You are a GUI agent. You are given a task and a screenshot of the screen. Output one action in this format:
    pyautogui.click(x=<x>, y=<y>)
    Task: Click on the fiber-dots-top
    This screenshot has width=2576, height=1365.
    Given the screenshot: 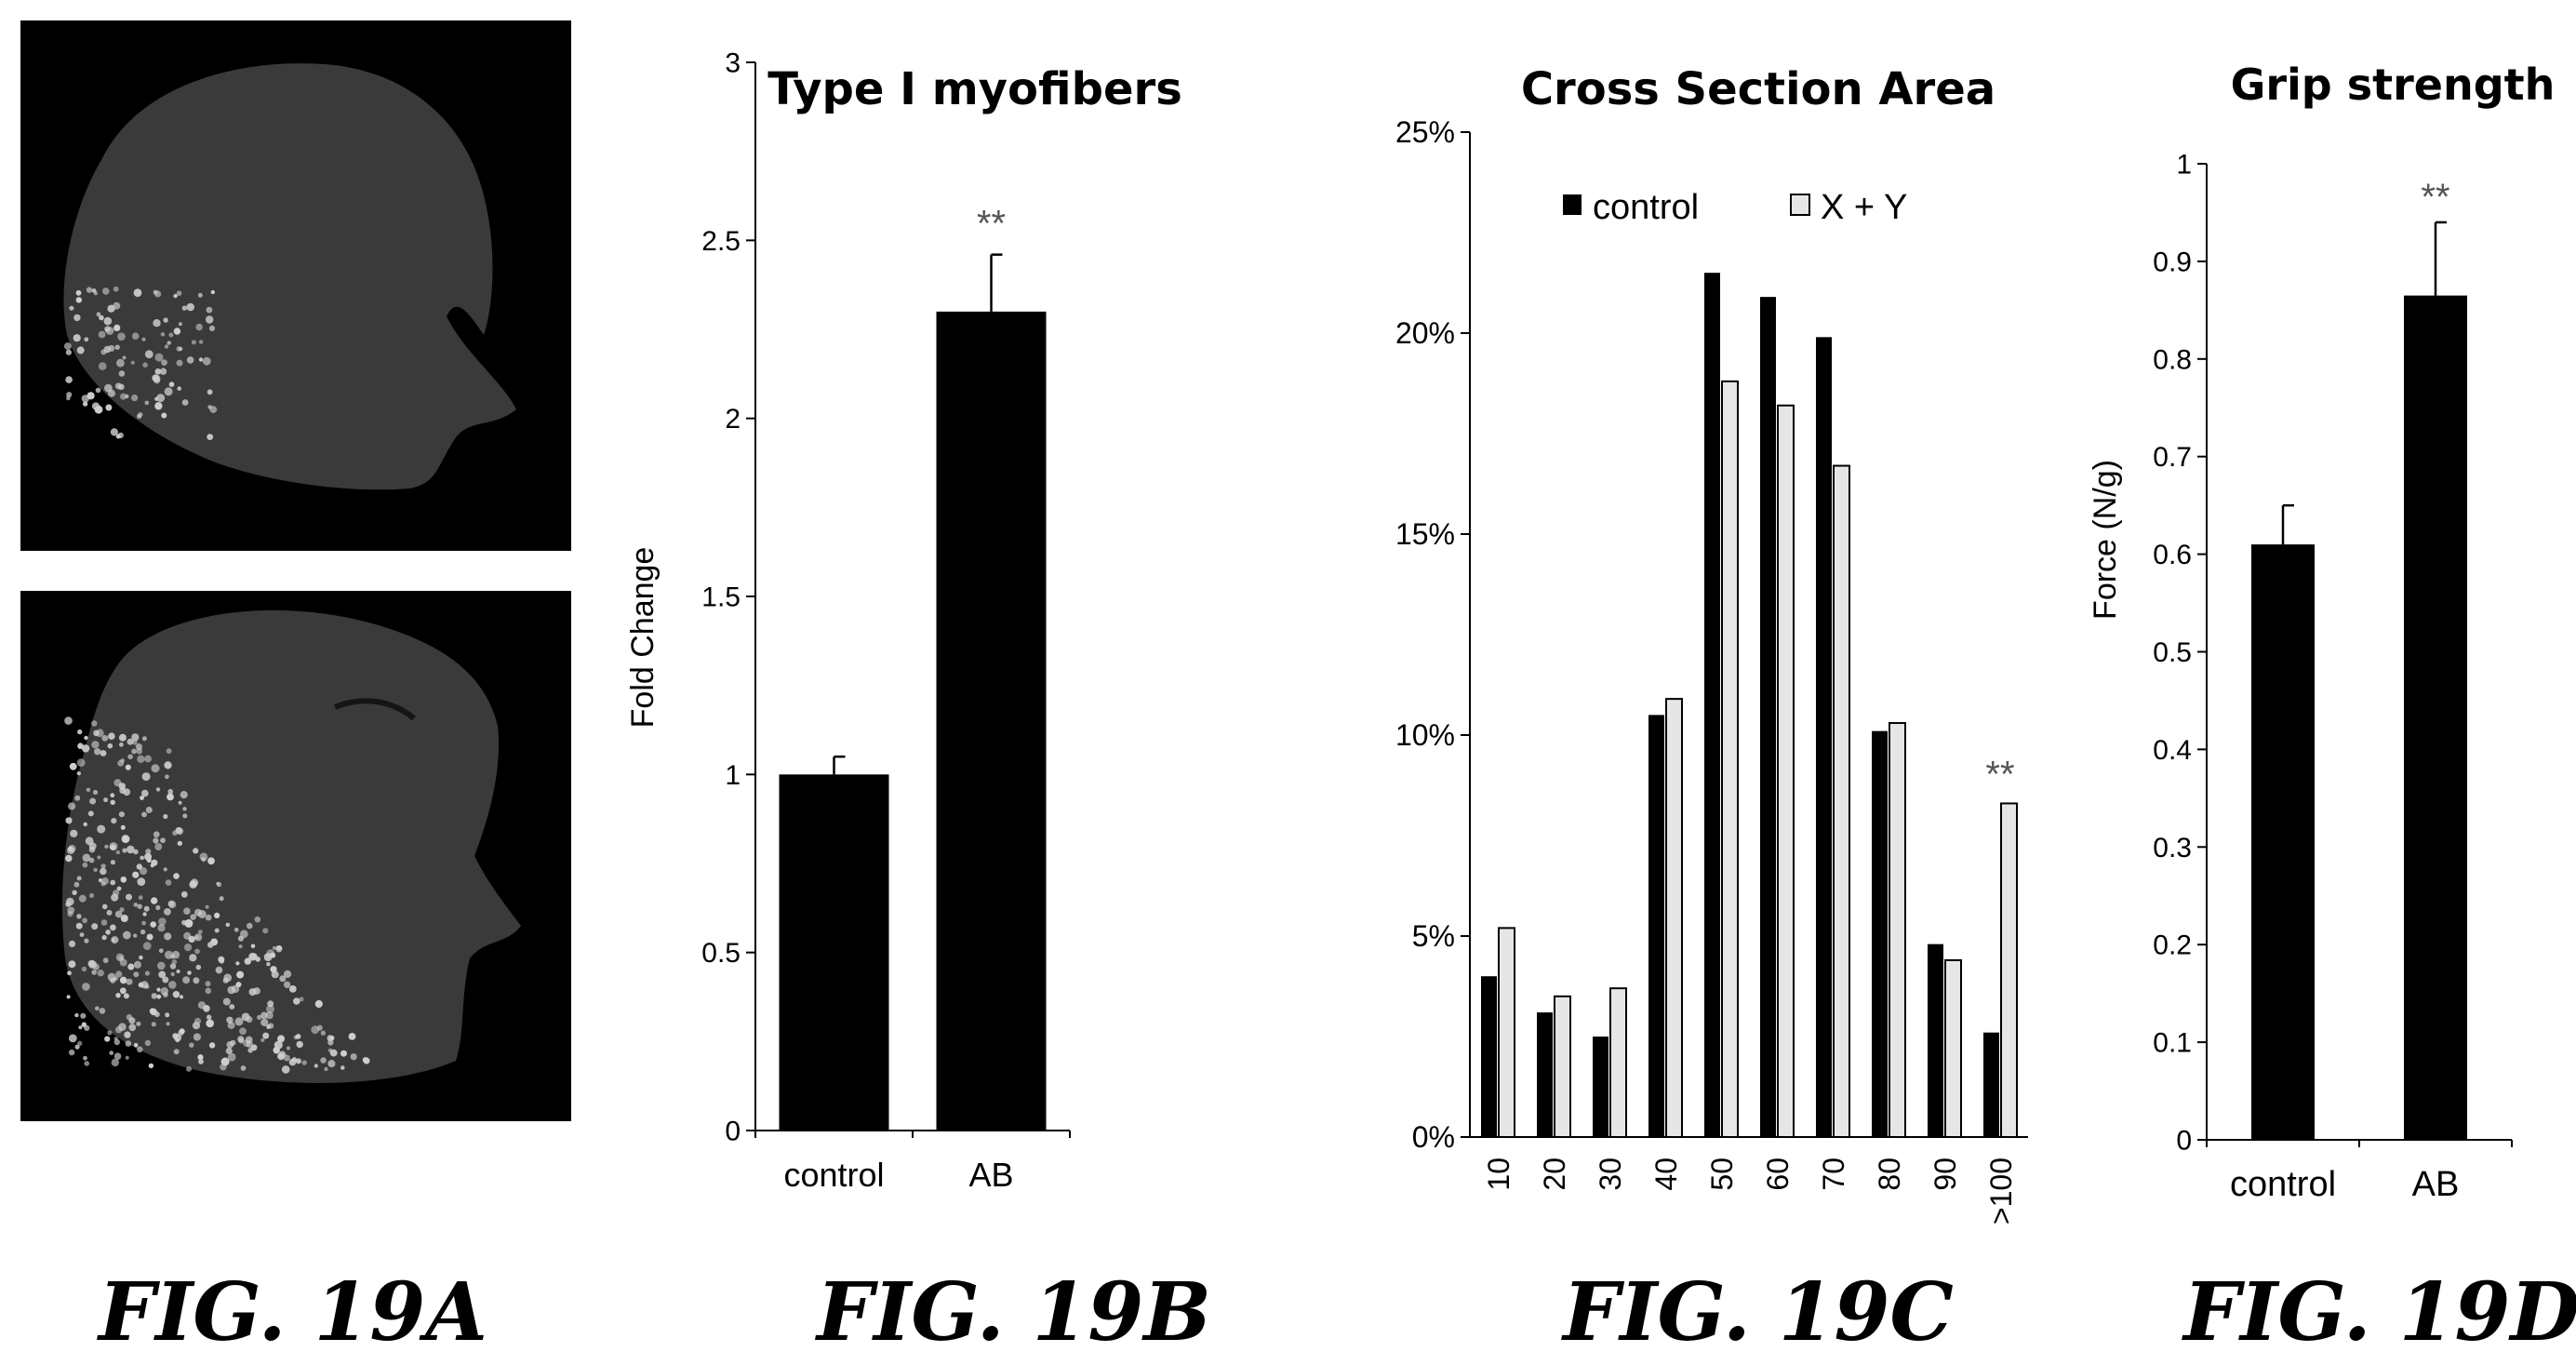 What is the action you would take?
    pyautogui.click(x=140, y=363)
    